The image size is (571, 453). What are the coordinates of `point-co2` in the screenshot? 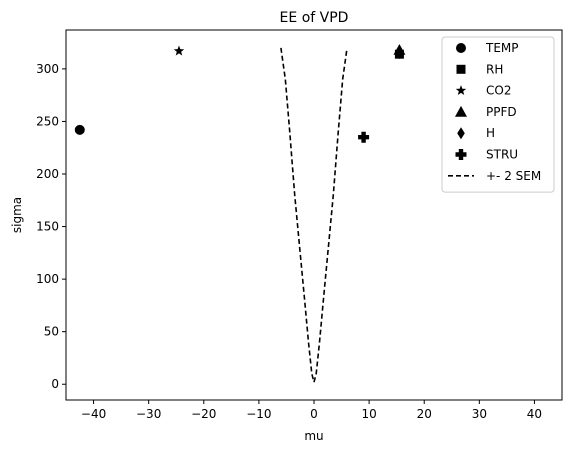 It's located at (179, 50).